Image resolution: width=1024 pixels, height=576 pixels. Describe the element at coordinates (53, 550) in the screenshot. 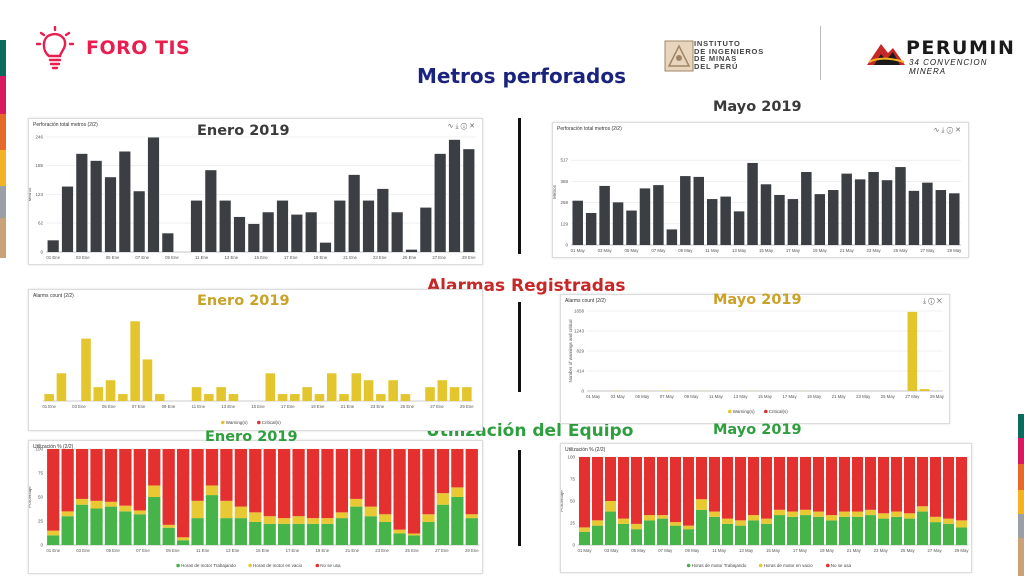

I see `x-tick-label: 01 Ene` at that location.